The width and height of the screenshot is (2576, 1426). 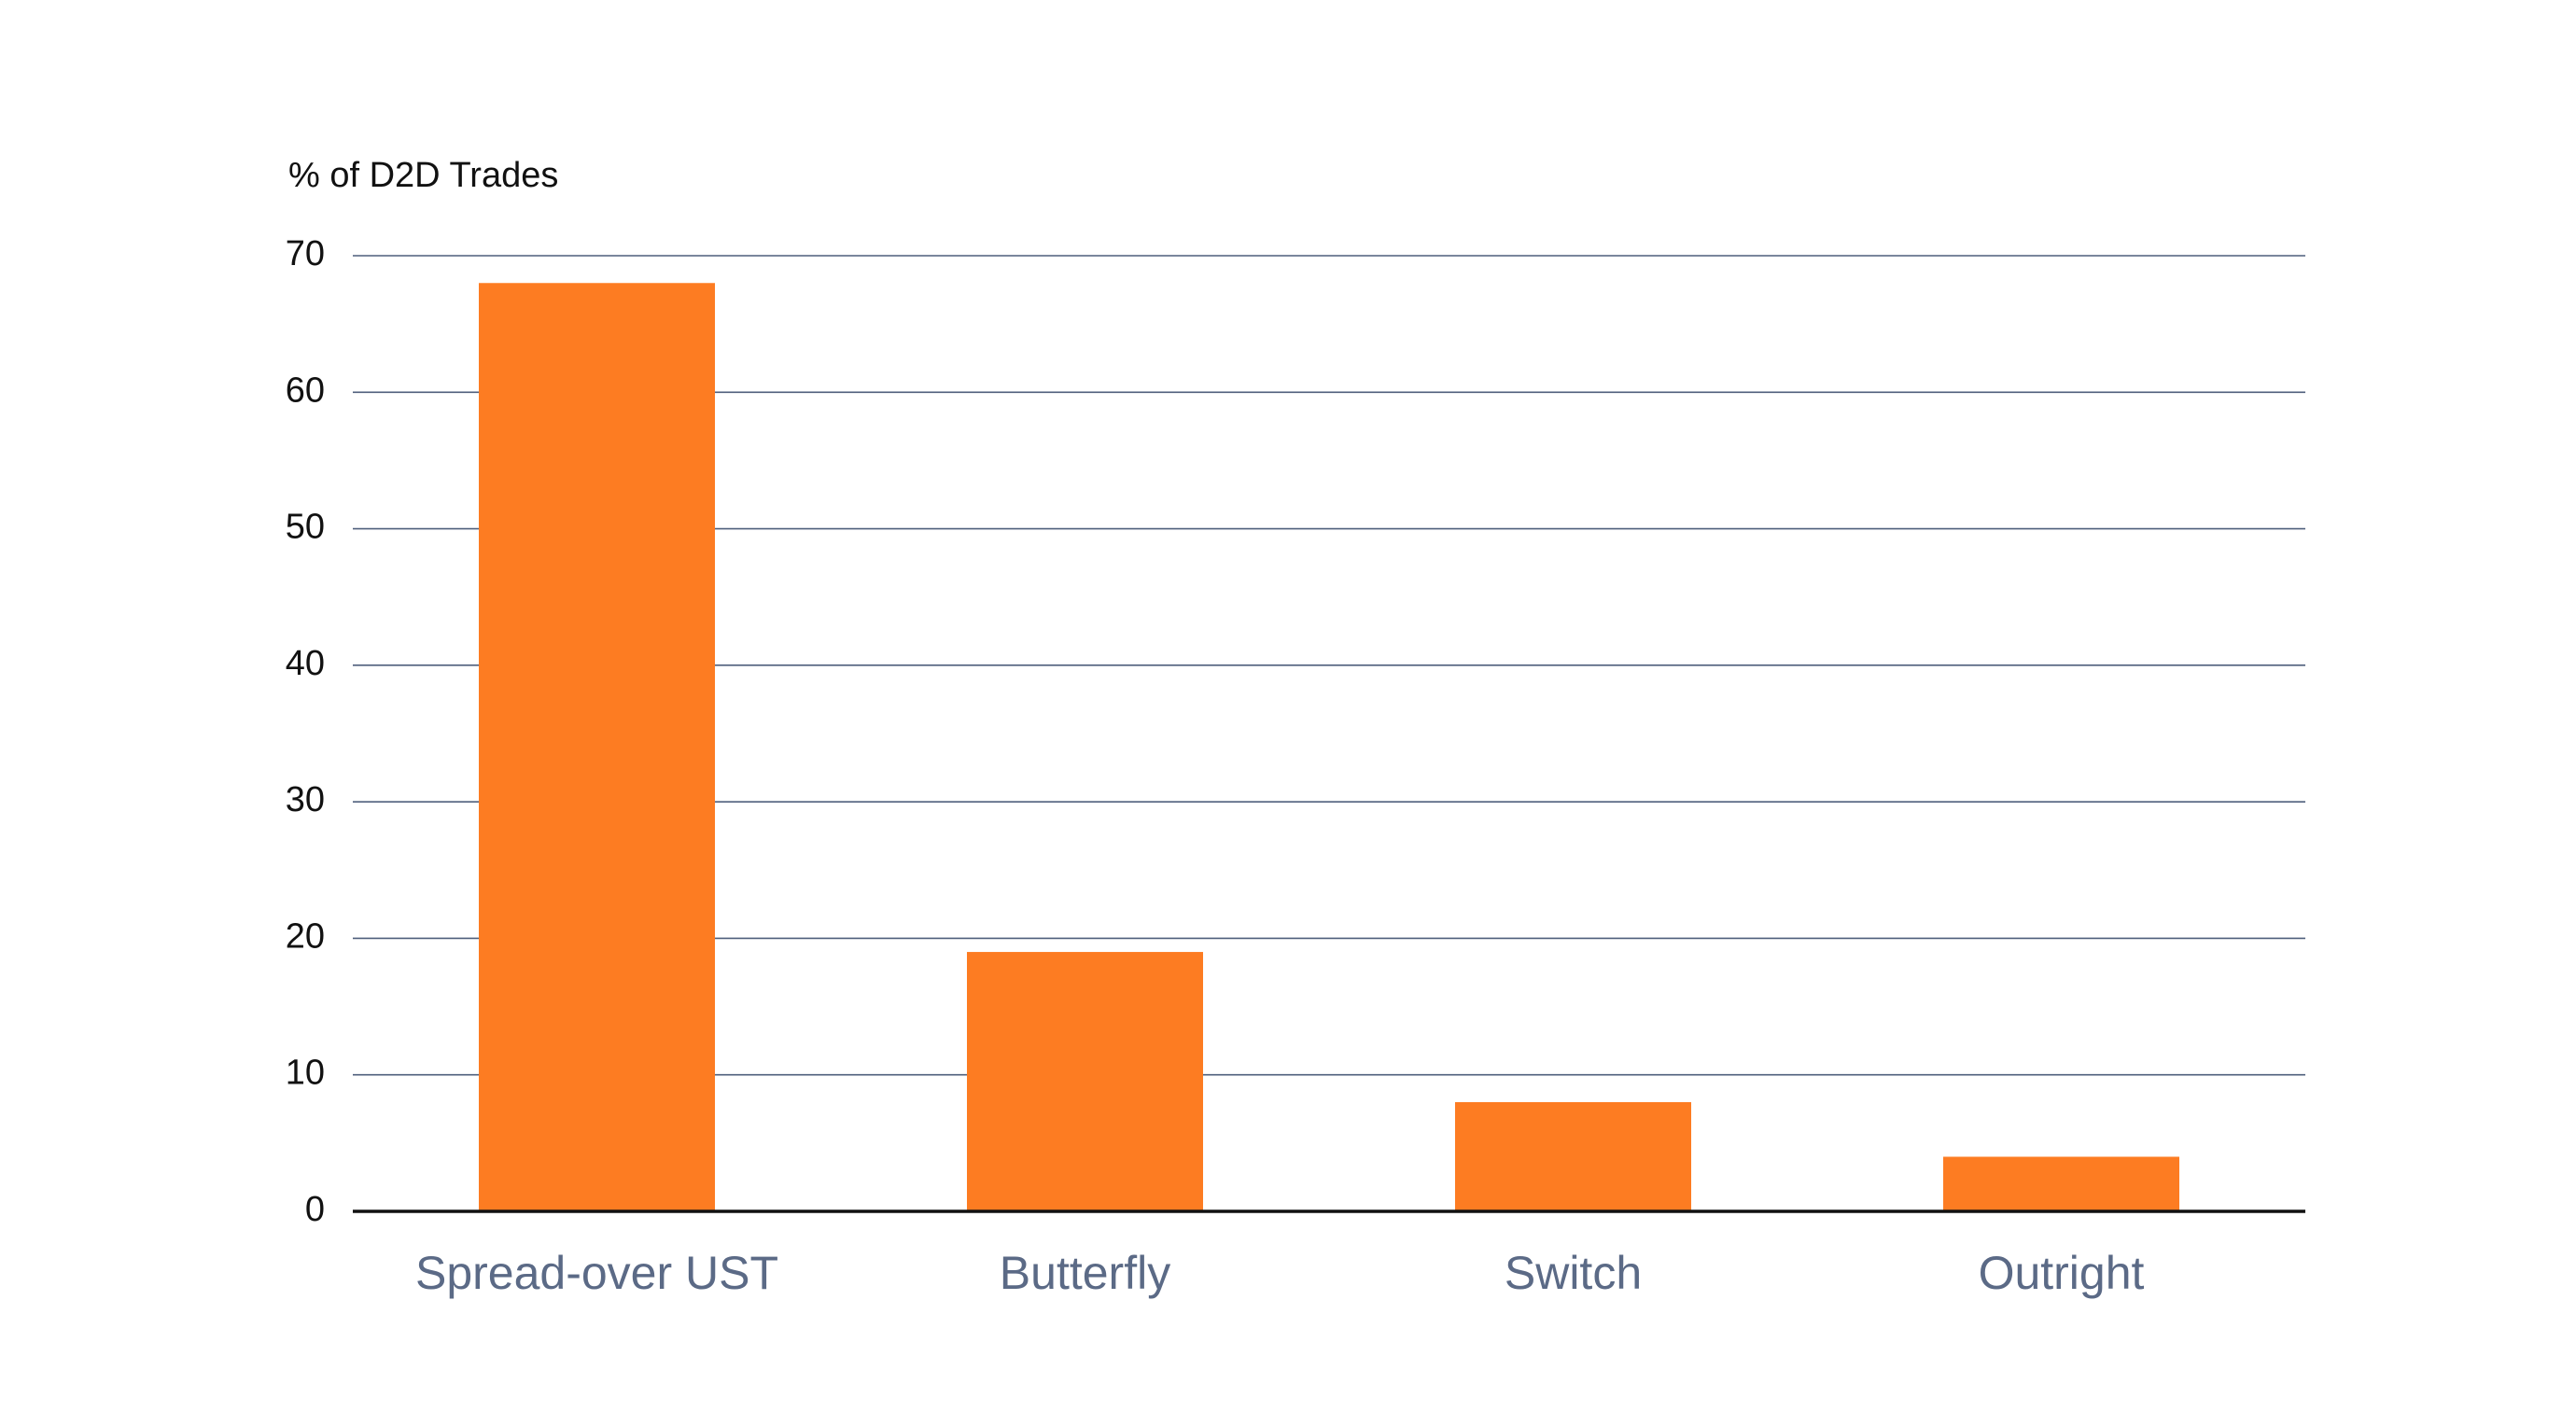 I want to click on x-tick-label-butterfly: Butterfly, so click(x=1085, y=1273).